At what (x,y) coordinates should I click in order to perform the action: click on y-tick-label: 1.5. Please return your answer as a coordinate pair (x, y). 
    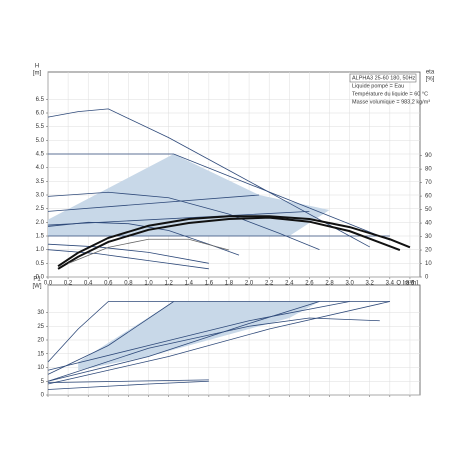
    Looking at the image, I should click on (40, 237).